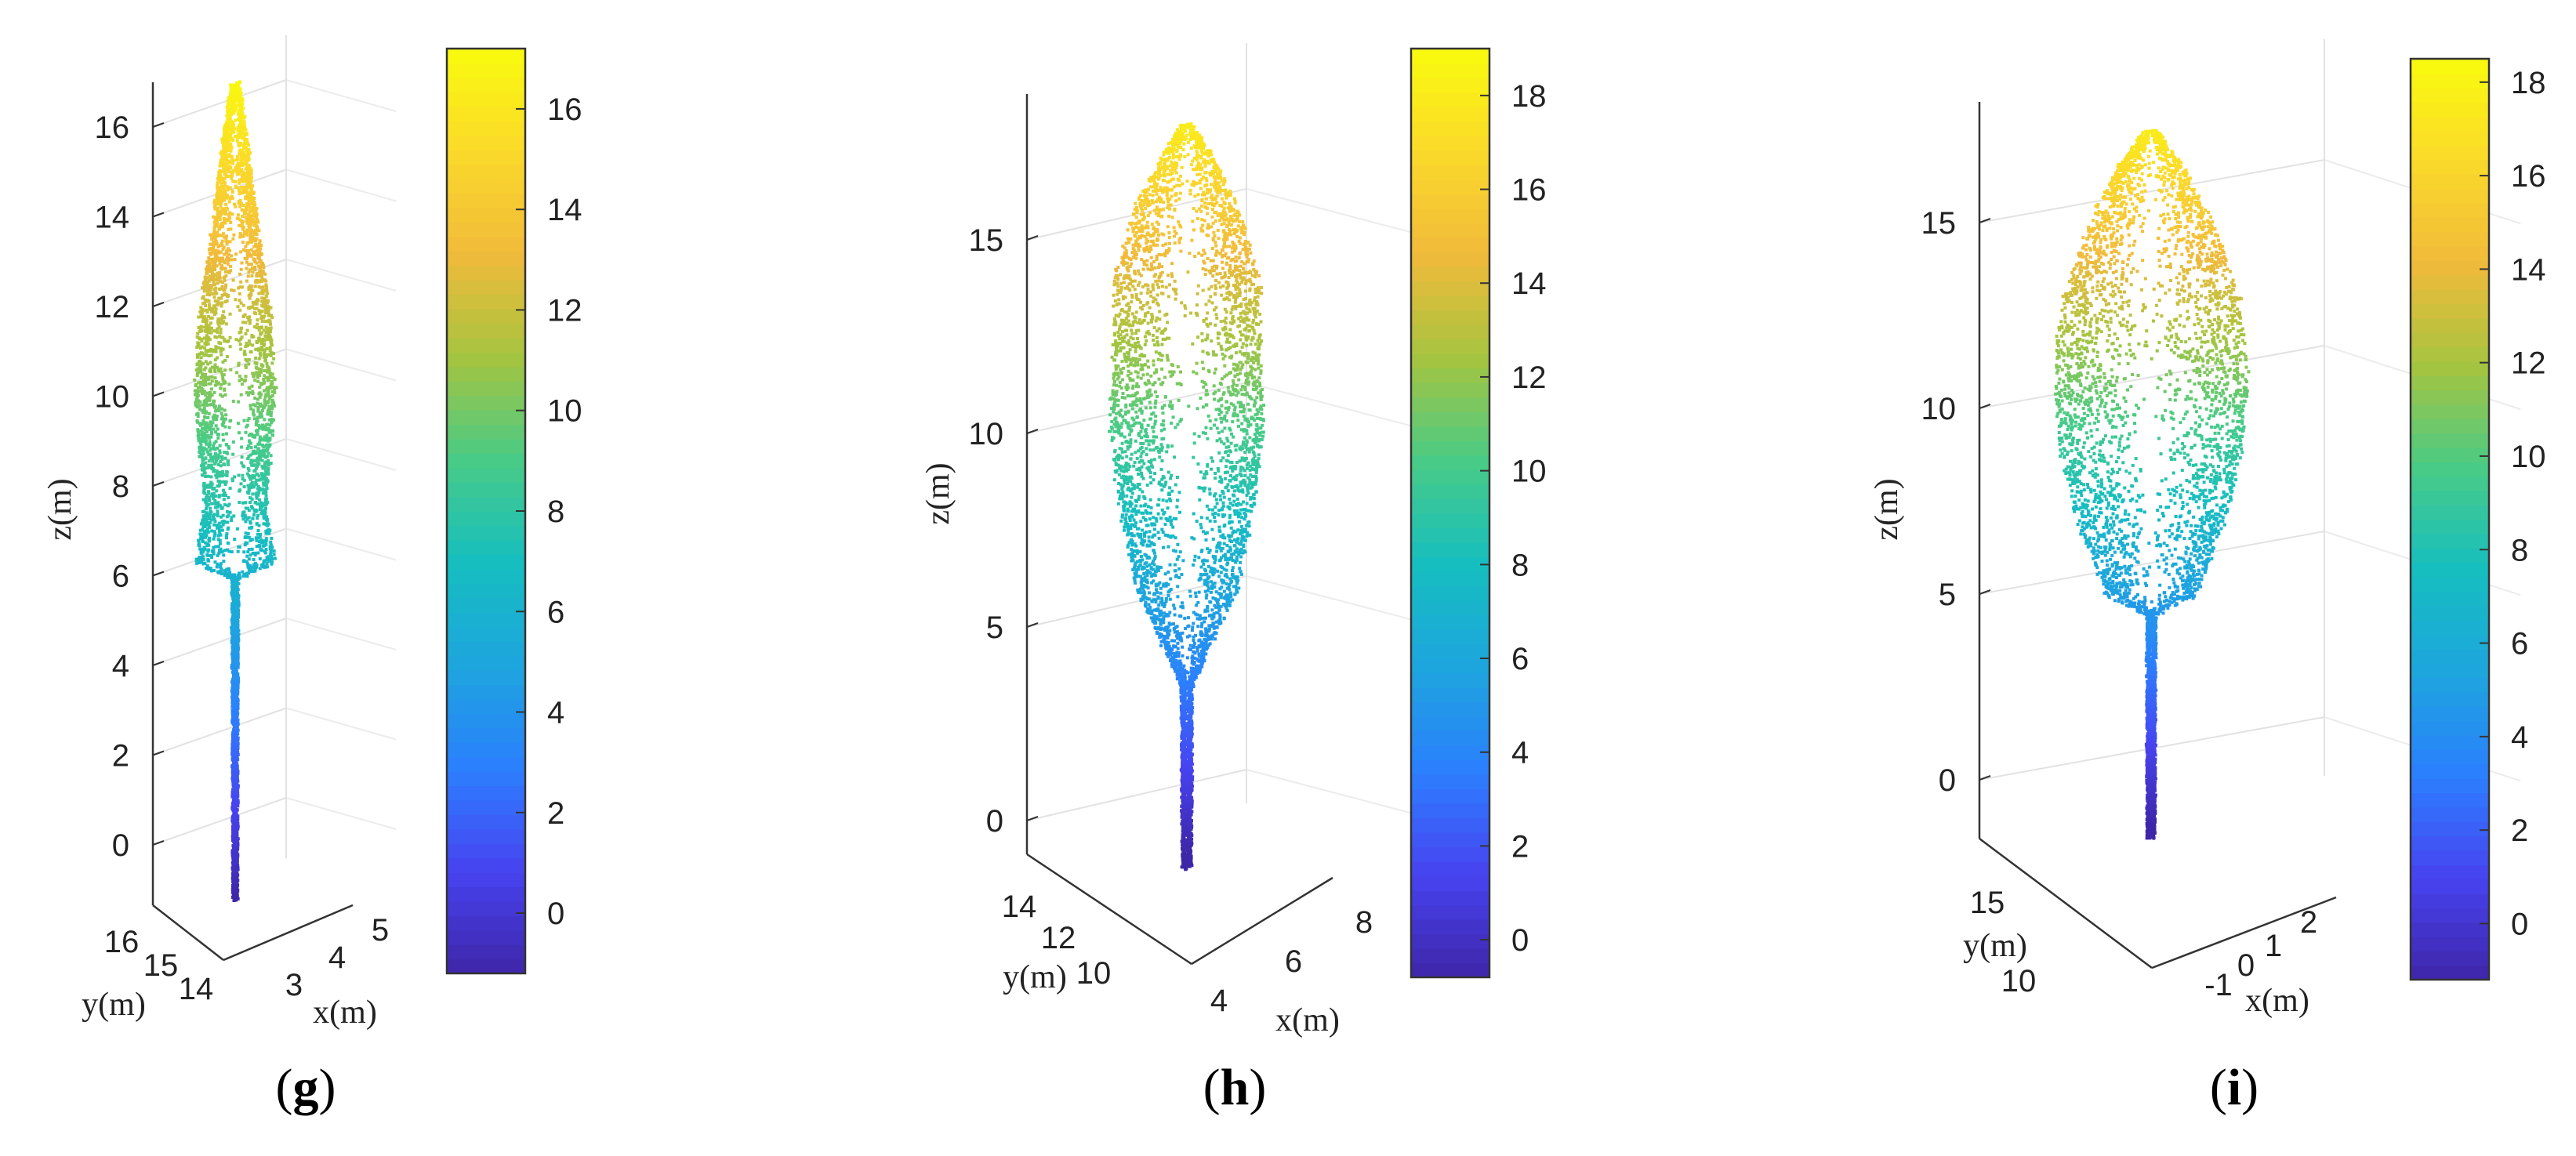  Describe the element at coordinates (112, 397) in the screenshot. I see `z-tick-label: 10` at that location.